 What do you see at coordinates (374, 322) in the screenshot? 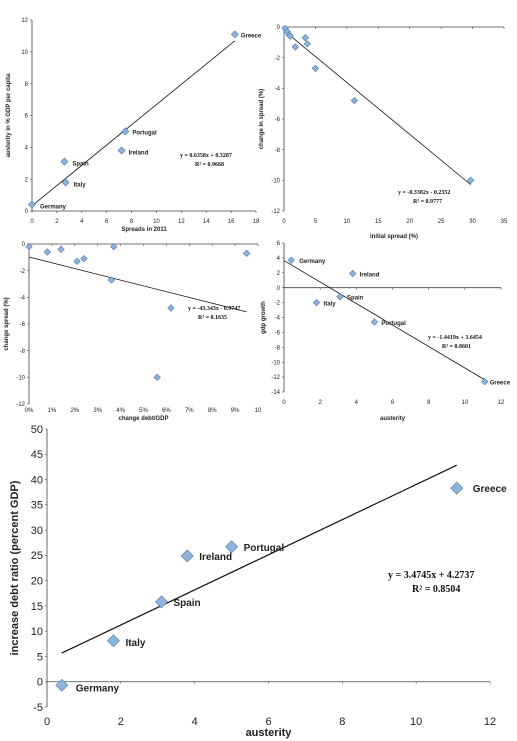
I see `data-point-portugal` at bounding box center [374, 322].